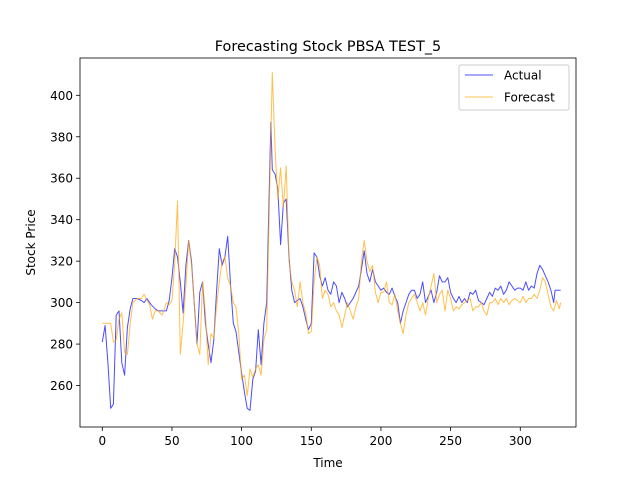 The height and width of the screenshot is (480, 640). I want to click on x-tick-label: 250, so click(450, 441).